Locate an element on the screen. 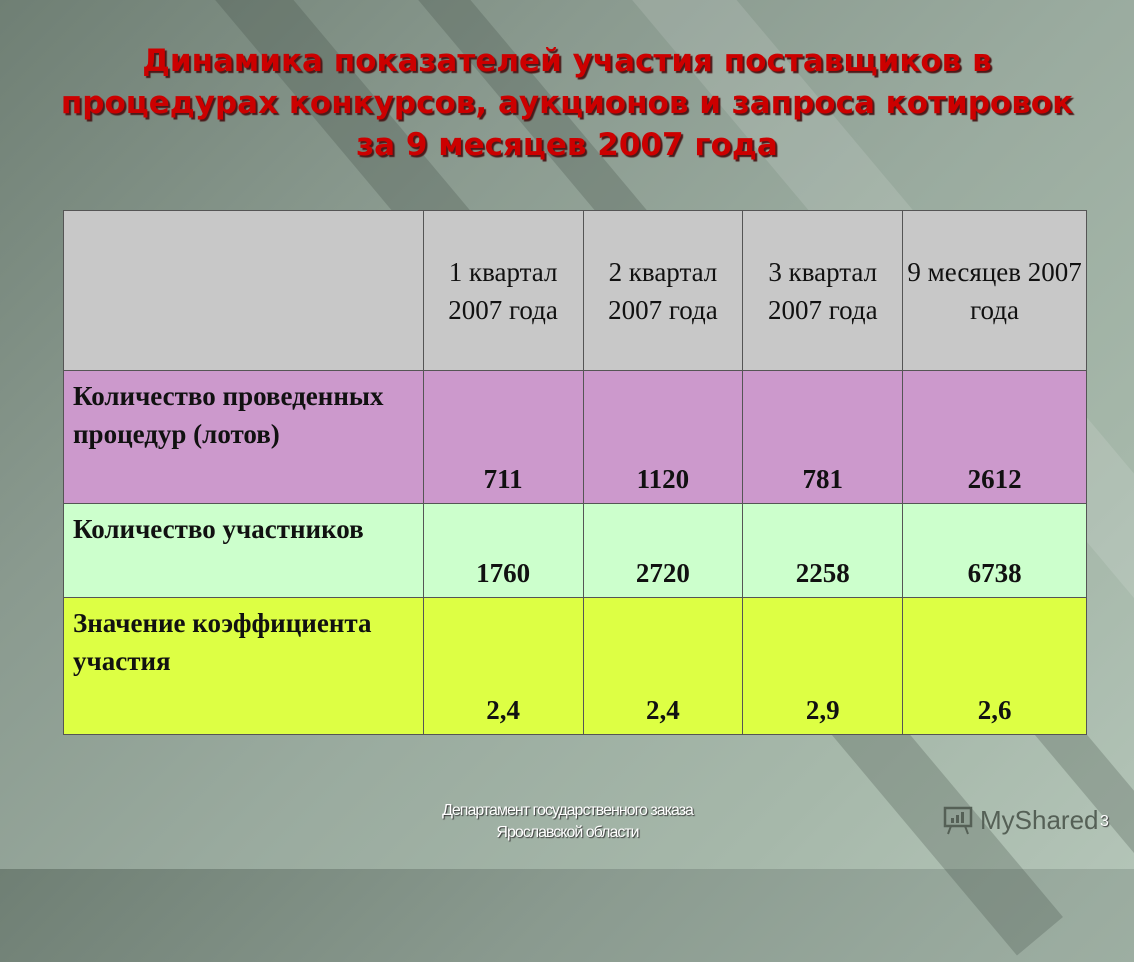 This screenshot has width=1134, height=962. row-label: Количество участников is located at coordinates (243, 550).